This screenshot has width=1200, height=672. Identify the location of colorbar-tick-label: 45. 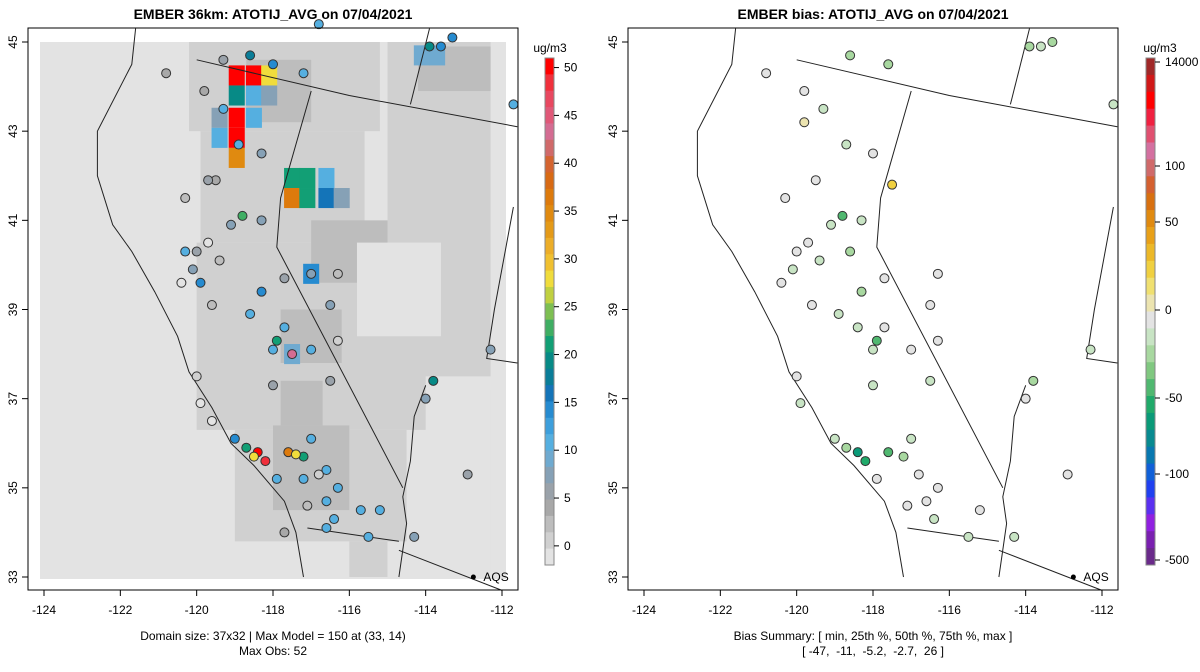
(571, 115).